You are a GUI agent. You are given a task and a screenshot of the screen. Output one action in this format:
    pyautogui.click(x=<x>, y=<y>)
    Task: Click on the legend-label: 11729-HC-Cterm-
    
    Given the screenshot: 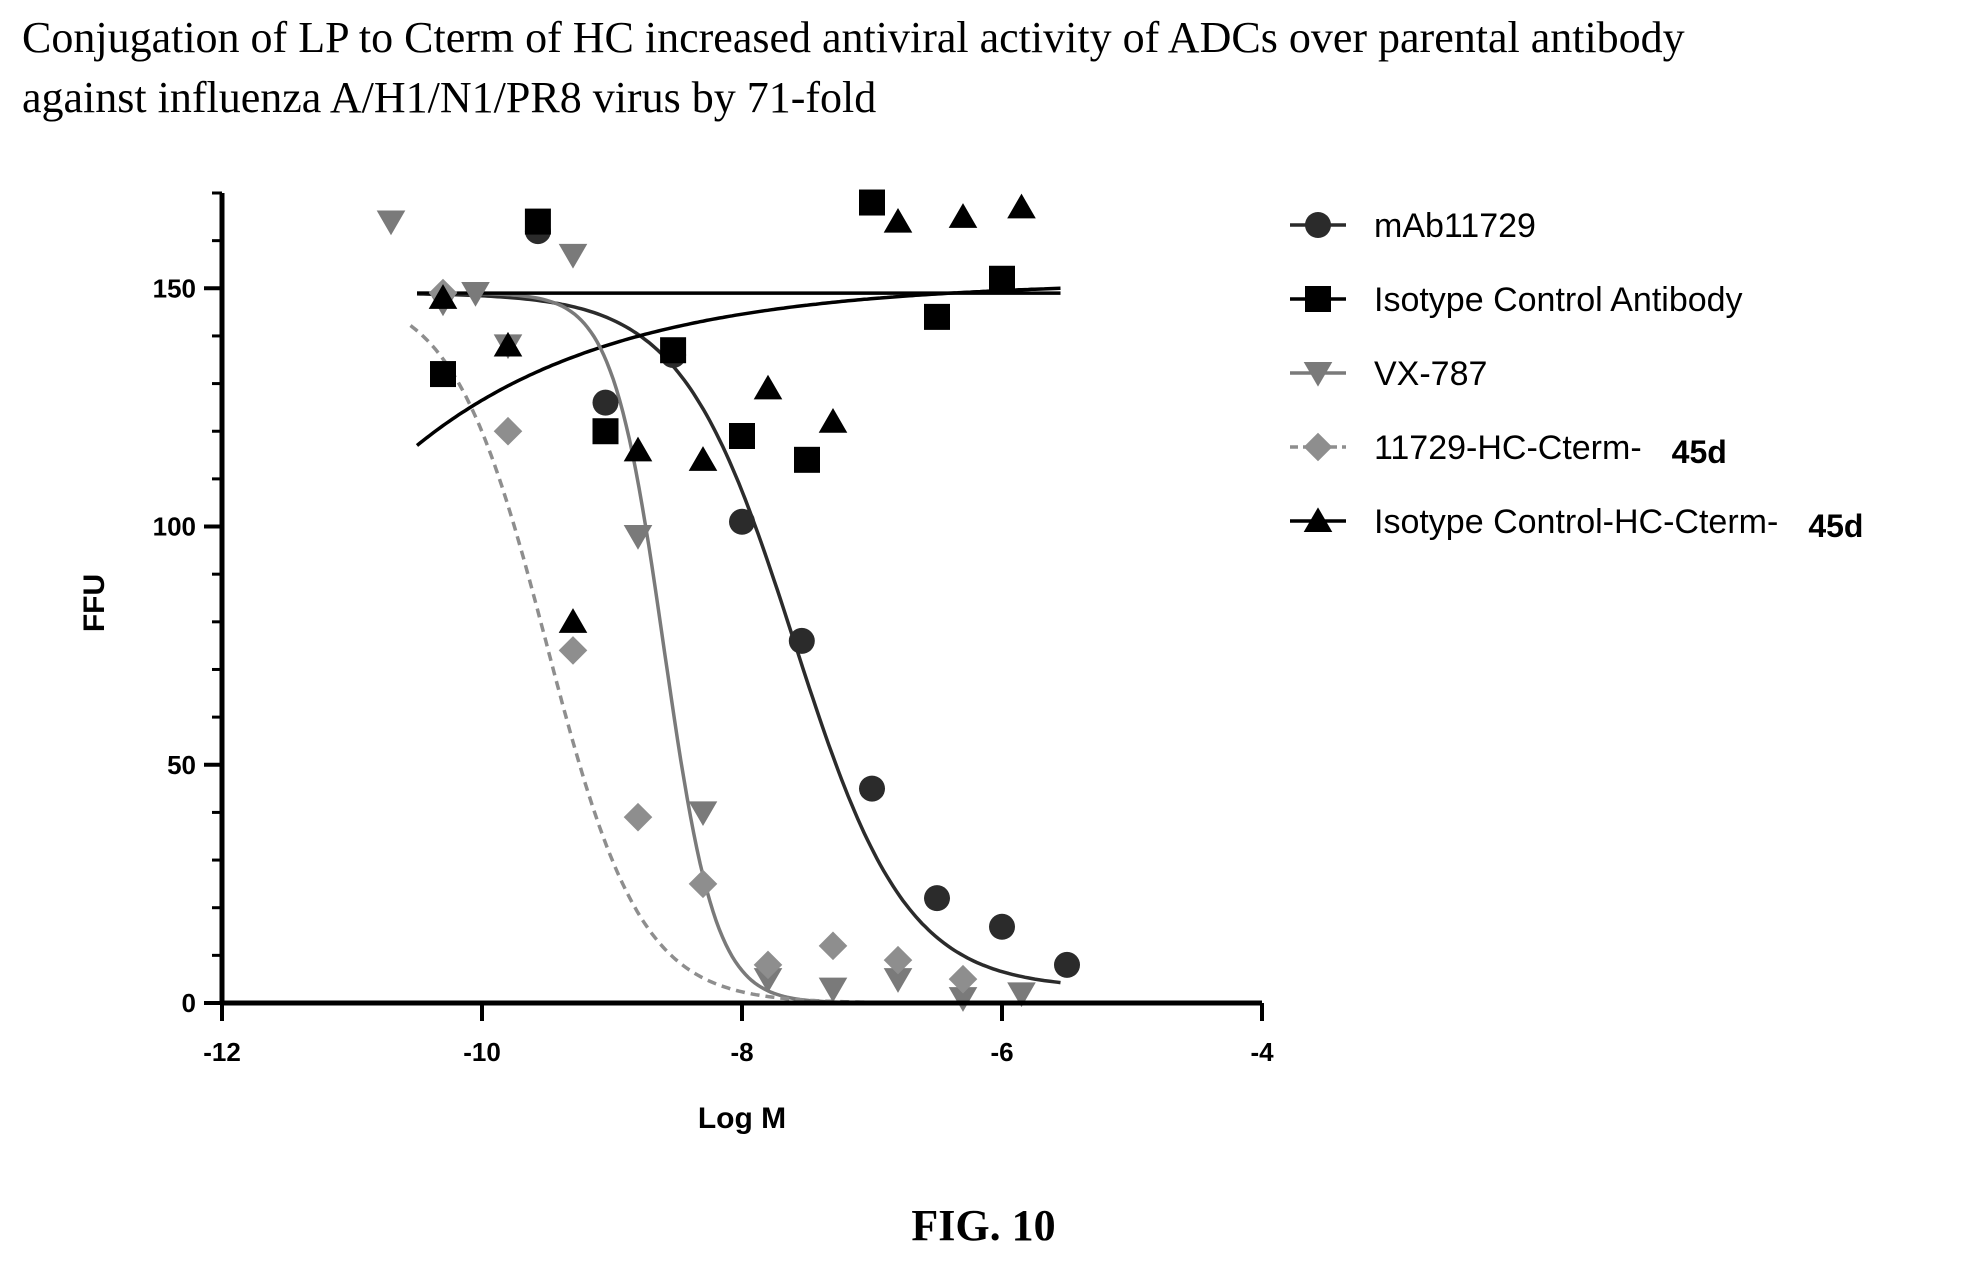 What is the action you would take?
    pyautogui.click(x=1508, y=448)
    